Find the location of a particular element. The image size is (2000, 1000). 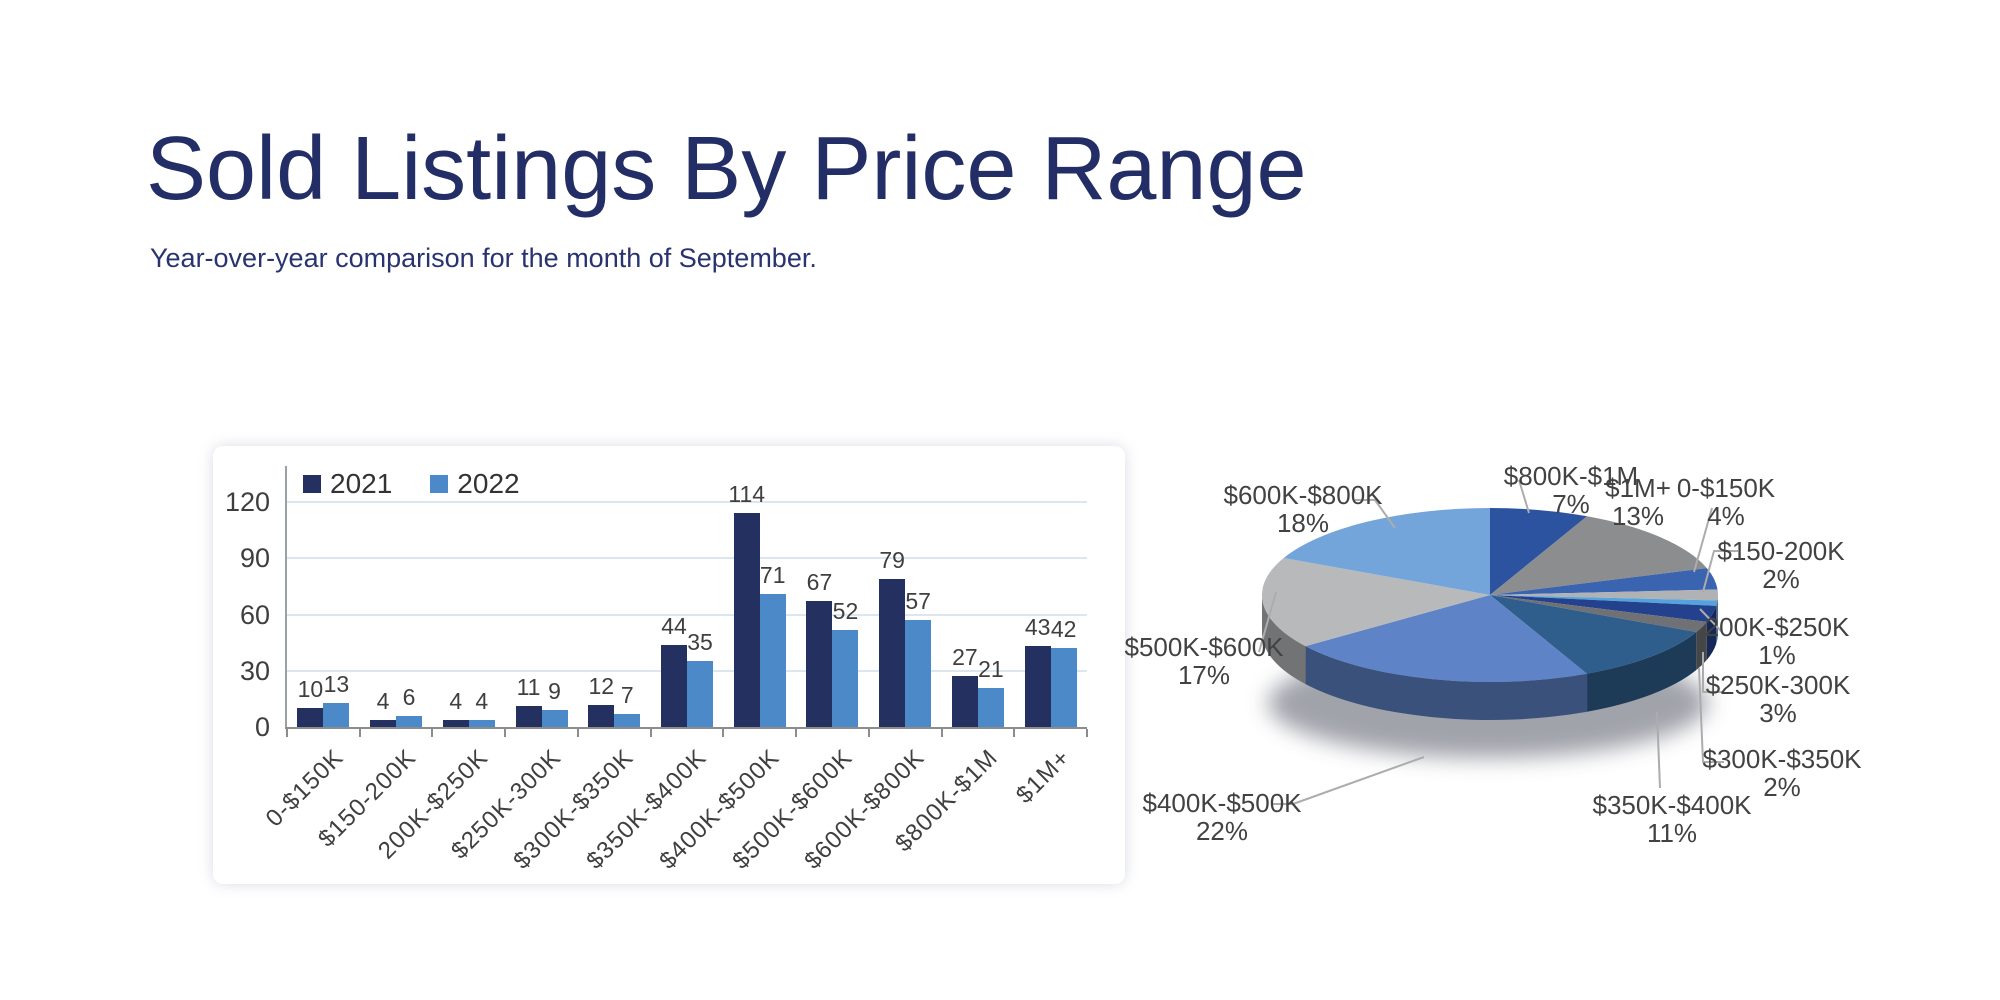

bar-value-label: 6 is located at coordinates (409, 696).